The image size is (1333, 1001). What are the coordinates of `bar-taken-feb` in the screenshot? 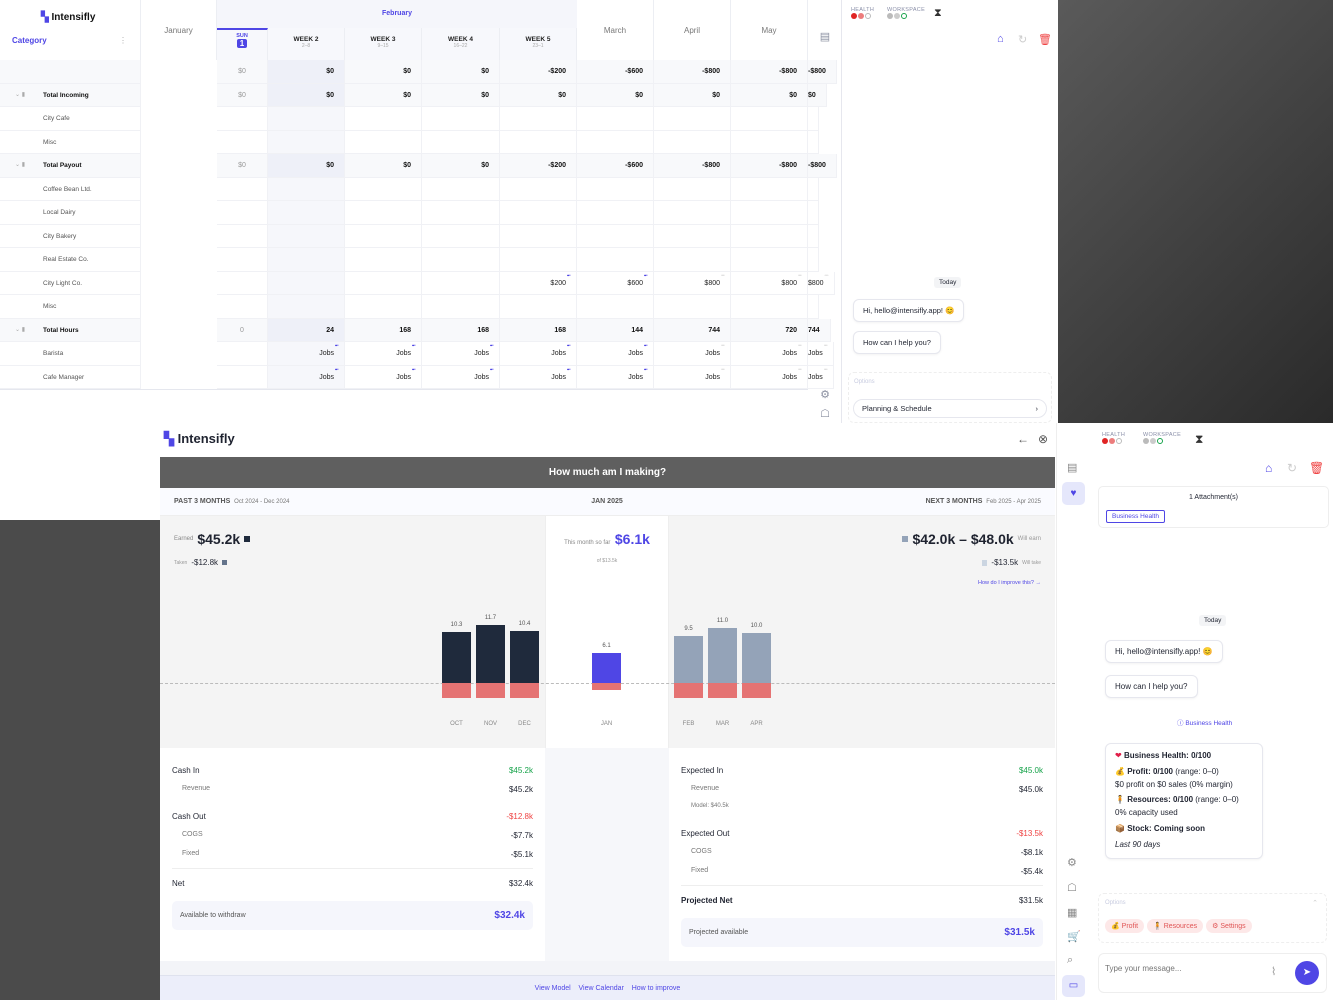 It's located at (688, 690).